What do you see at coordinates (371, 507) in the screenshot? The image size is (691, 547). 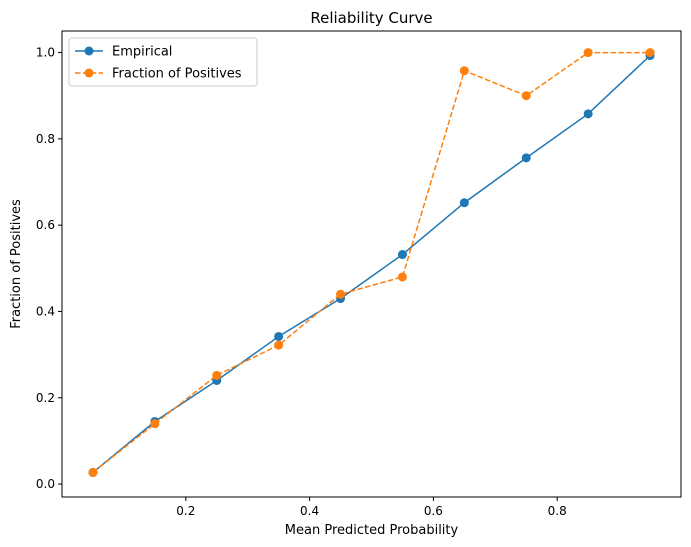 I see `x-axis: 0.2 0.4 0.6 0.8` at bounding box center [371, 507].